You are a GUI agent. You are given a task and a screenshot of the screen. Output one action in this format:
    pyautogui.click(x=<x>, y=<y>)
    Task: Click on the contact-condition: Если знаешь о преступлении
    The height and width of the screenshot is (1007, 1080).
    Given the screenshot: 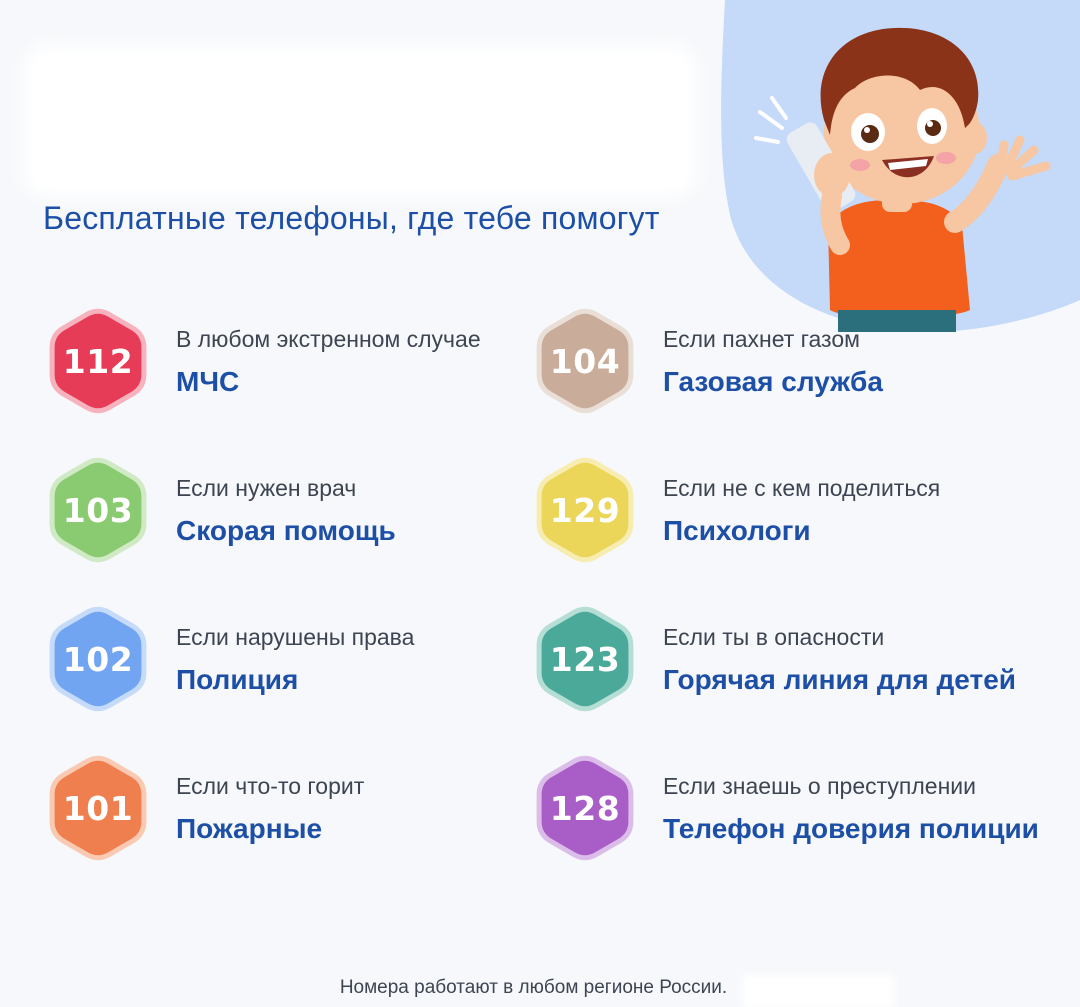 What is the action you would take?
    pyautogui.click(x=819, y=786)
    